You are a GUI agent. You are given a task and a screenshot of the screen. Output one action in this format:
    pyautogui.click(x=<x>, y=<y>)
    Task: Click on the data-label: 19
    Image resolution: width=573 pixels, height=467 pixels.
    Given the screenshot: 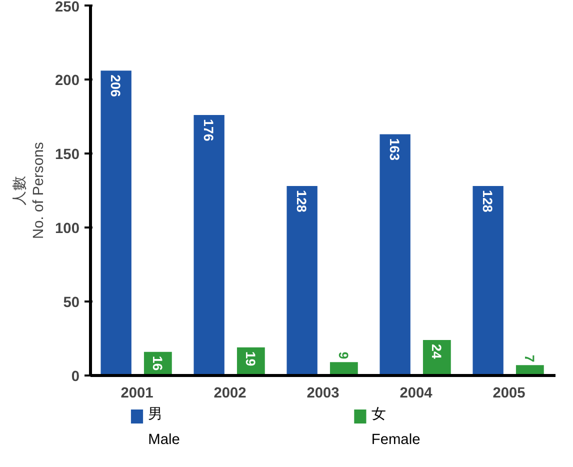 What is the action you would take?
    pyautogui.click(x=250, y=358)
    